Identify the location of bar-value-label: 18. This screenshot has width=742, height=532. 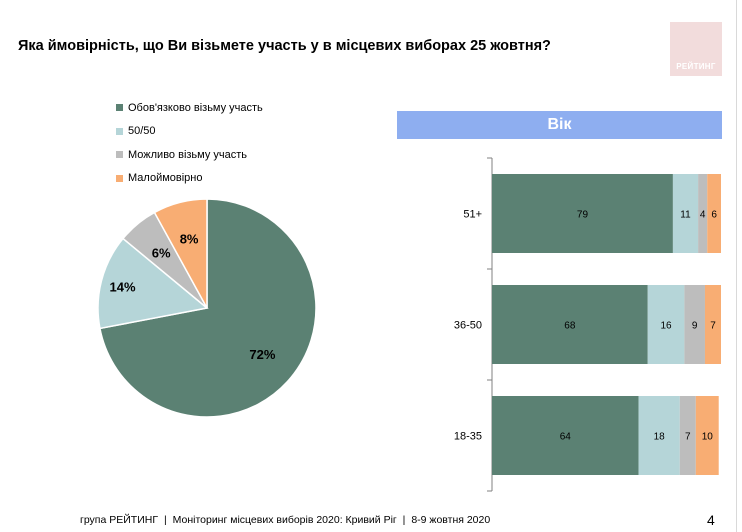
(660, 437).